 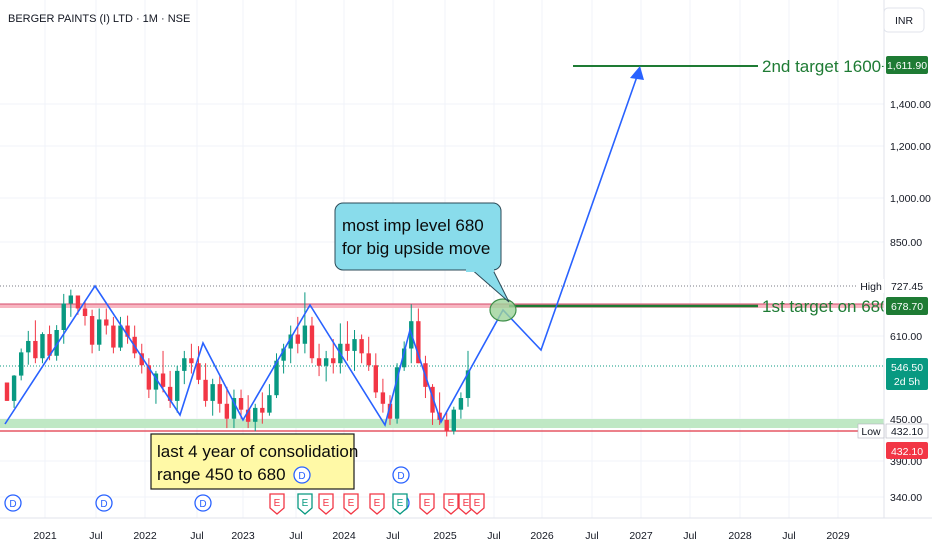 I want to click on box-line-1: last 4 year of consolidation, so click(x=257, y=451).